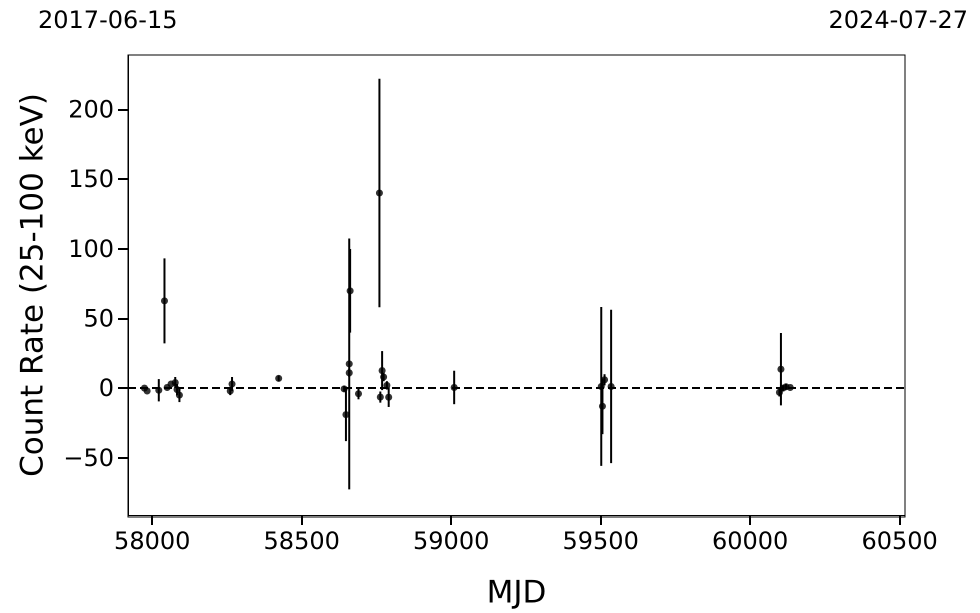 The image size is (980, 613). I want to click on text: 2024-07-27, so click(898, 20).